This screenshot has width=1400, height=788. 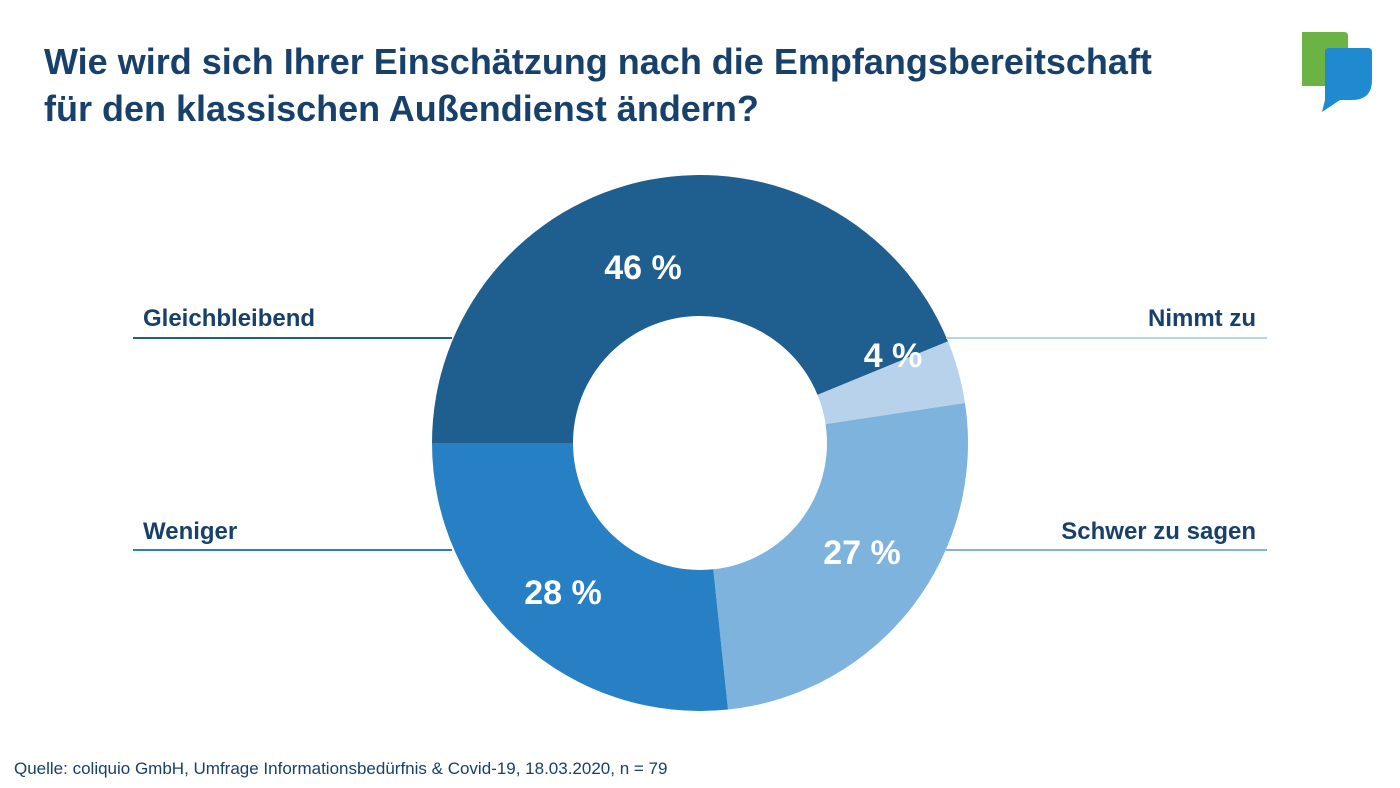 I want to click on legend-label-nimmt-zu: Nimmt zu, so click(x=1202, y=318).